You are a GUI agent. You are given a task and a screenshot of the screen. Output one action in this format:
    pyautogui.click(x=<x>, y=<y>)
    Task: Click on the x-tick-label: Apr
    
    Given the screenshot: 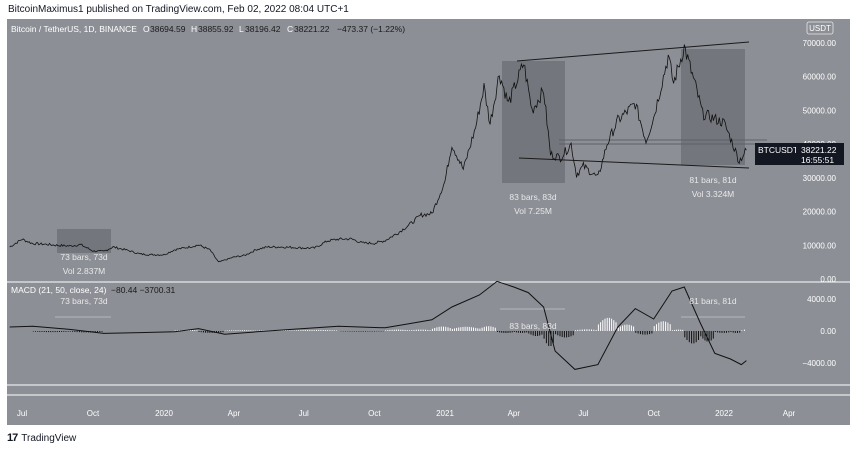 What is the action you would take?
    pyautogui.click(x=789, y=413)
    